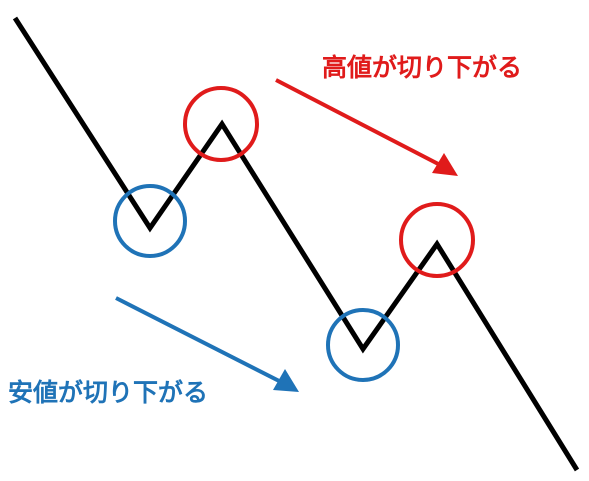  I want to click on lows-label: 安値が切り下がる, so click(108, 392).